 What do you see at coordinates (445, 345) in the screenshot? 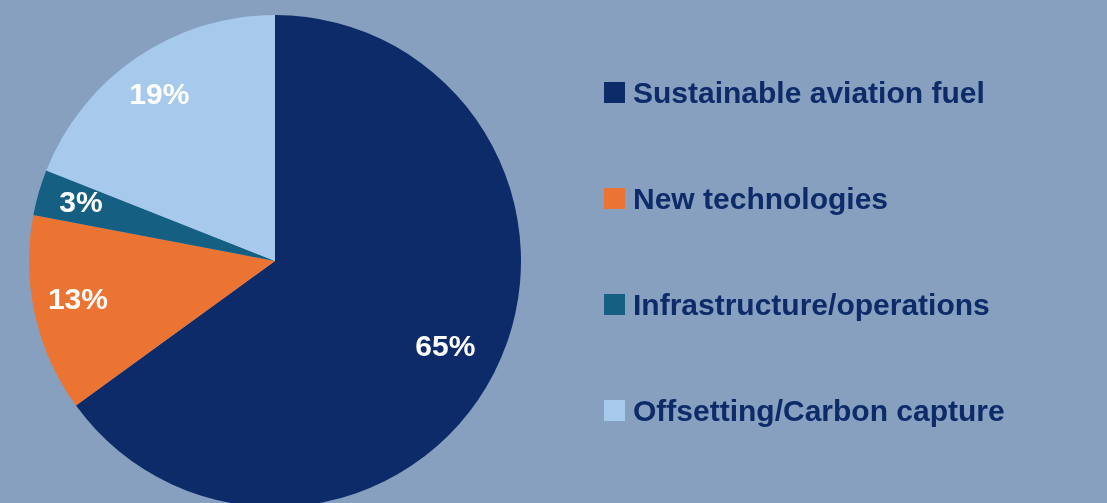
I see `data-label: 65%` at bounding box center [445, 345].